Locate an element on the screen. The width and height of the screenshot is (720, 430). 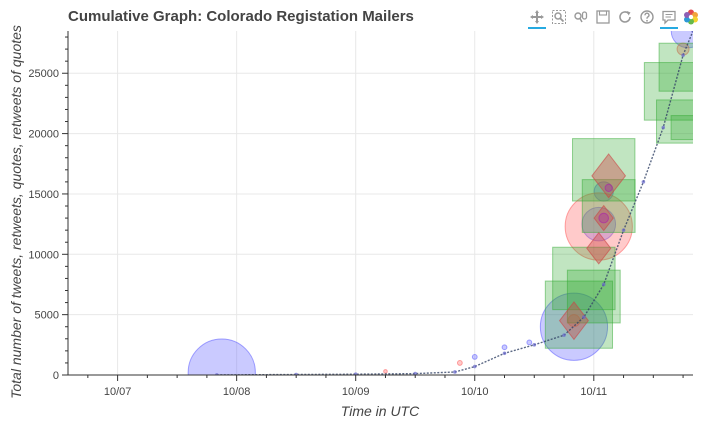
save-icon is located at coordinates (603, 17).